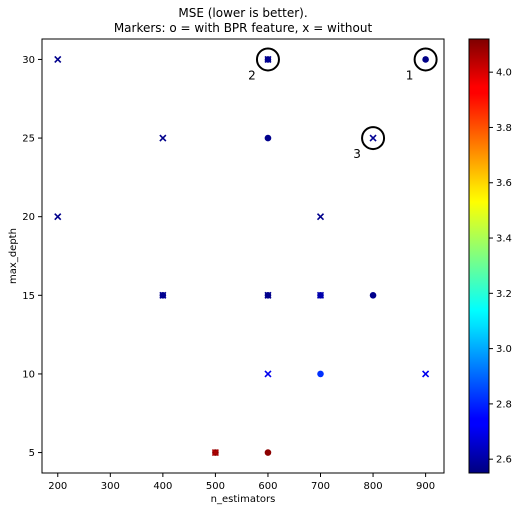  I want to click on colorbar-tick-label: 3.6, so click(504, 183).